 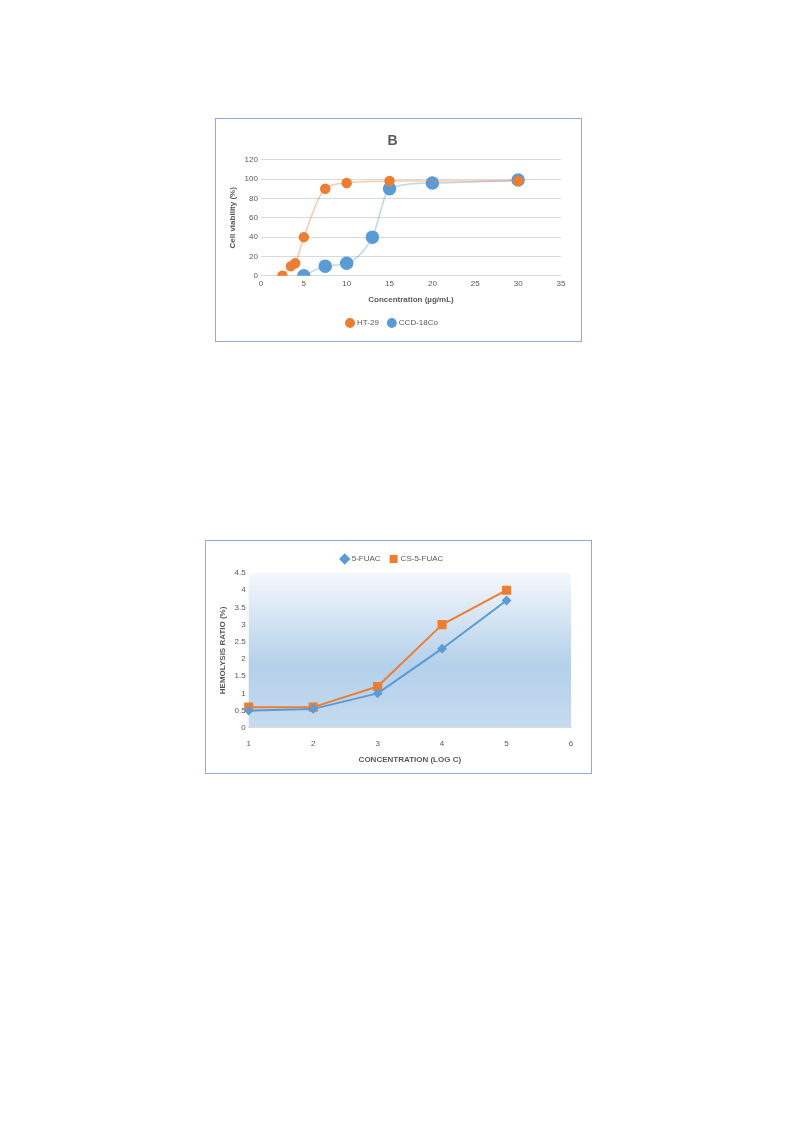 What do you see at coordinates (561, 283) in the screenshot?
I see `x-tick-label: 35` at bounding box center [561, 283].